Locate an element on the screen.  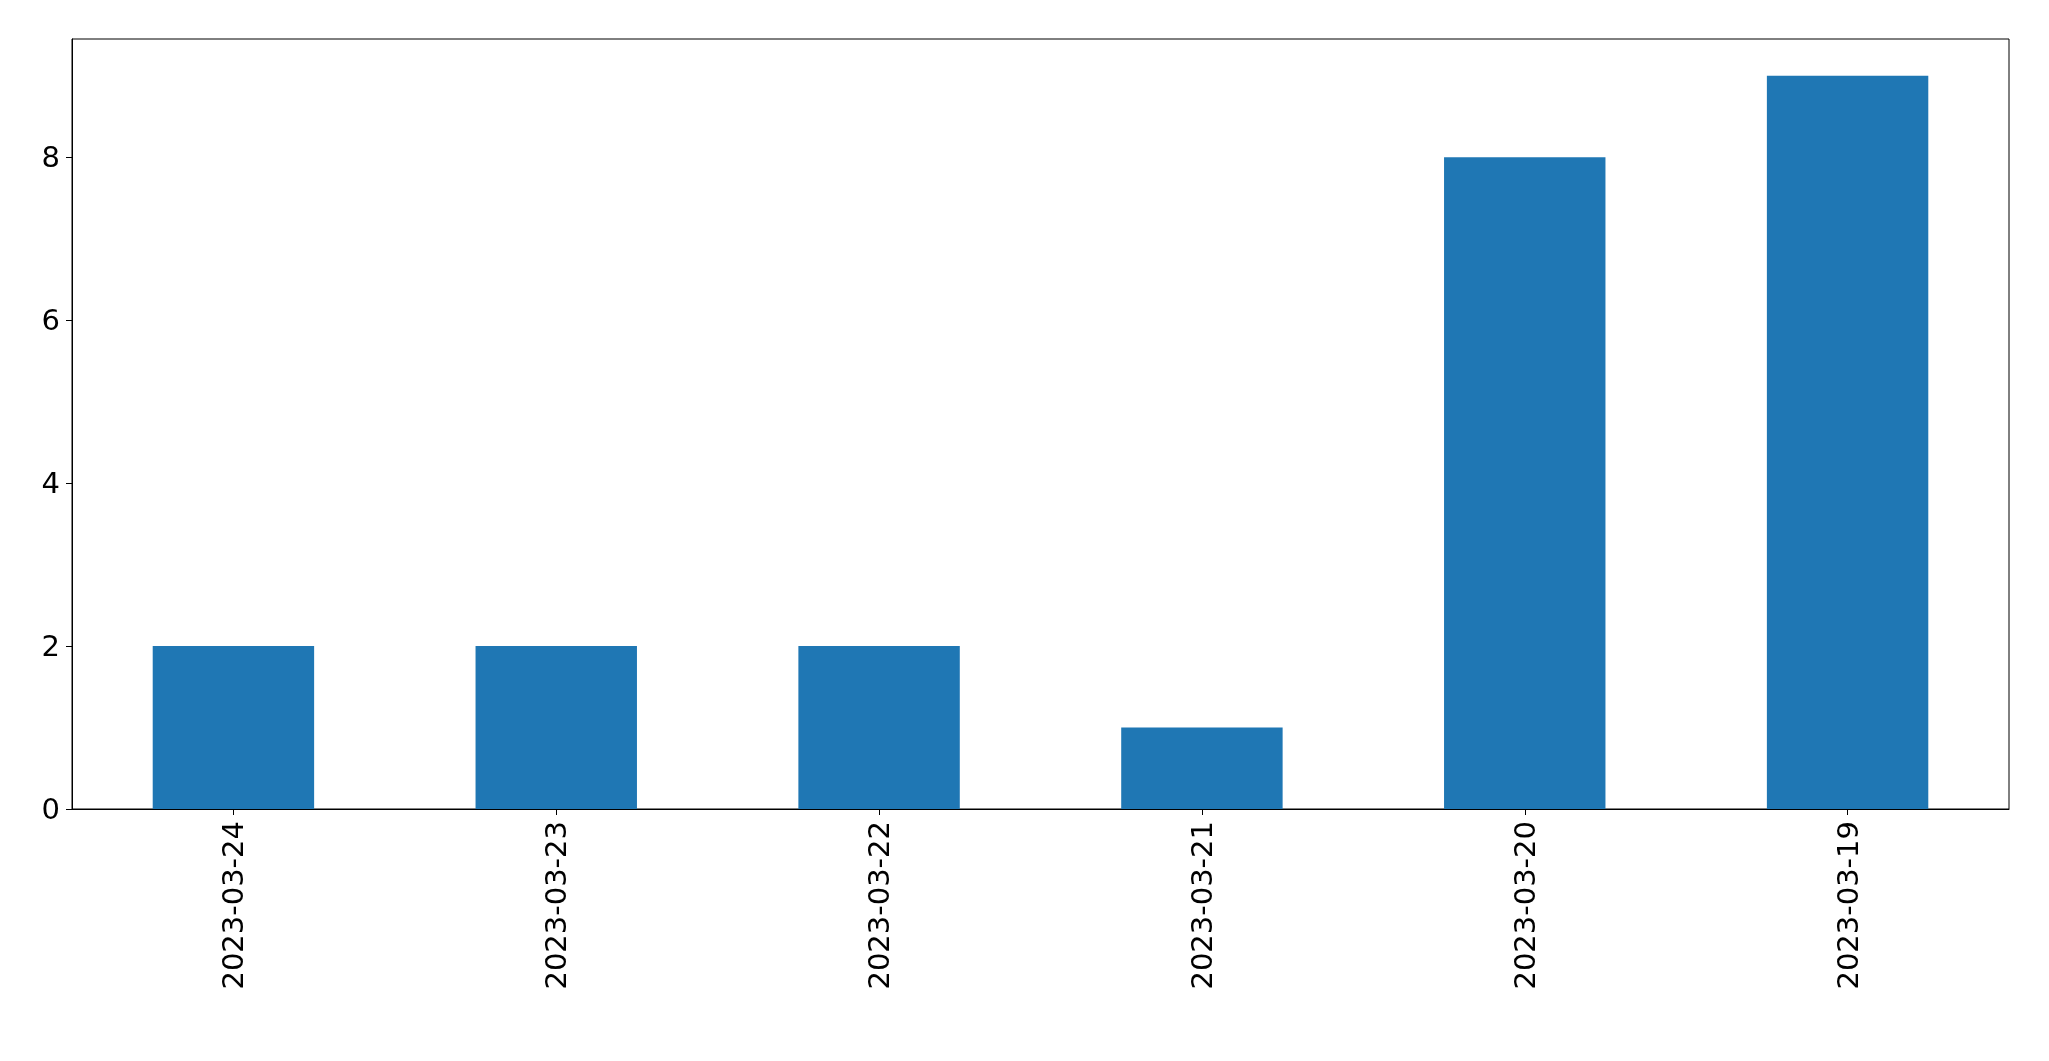
y-tick-label: 6 is located at coordinates (50, 320).